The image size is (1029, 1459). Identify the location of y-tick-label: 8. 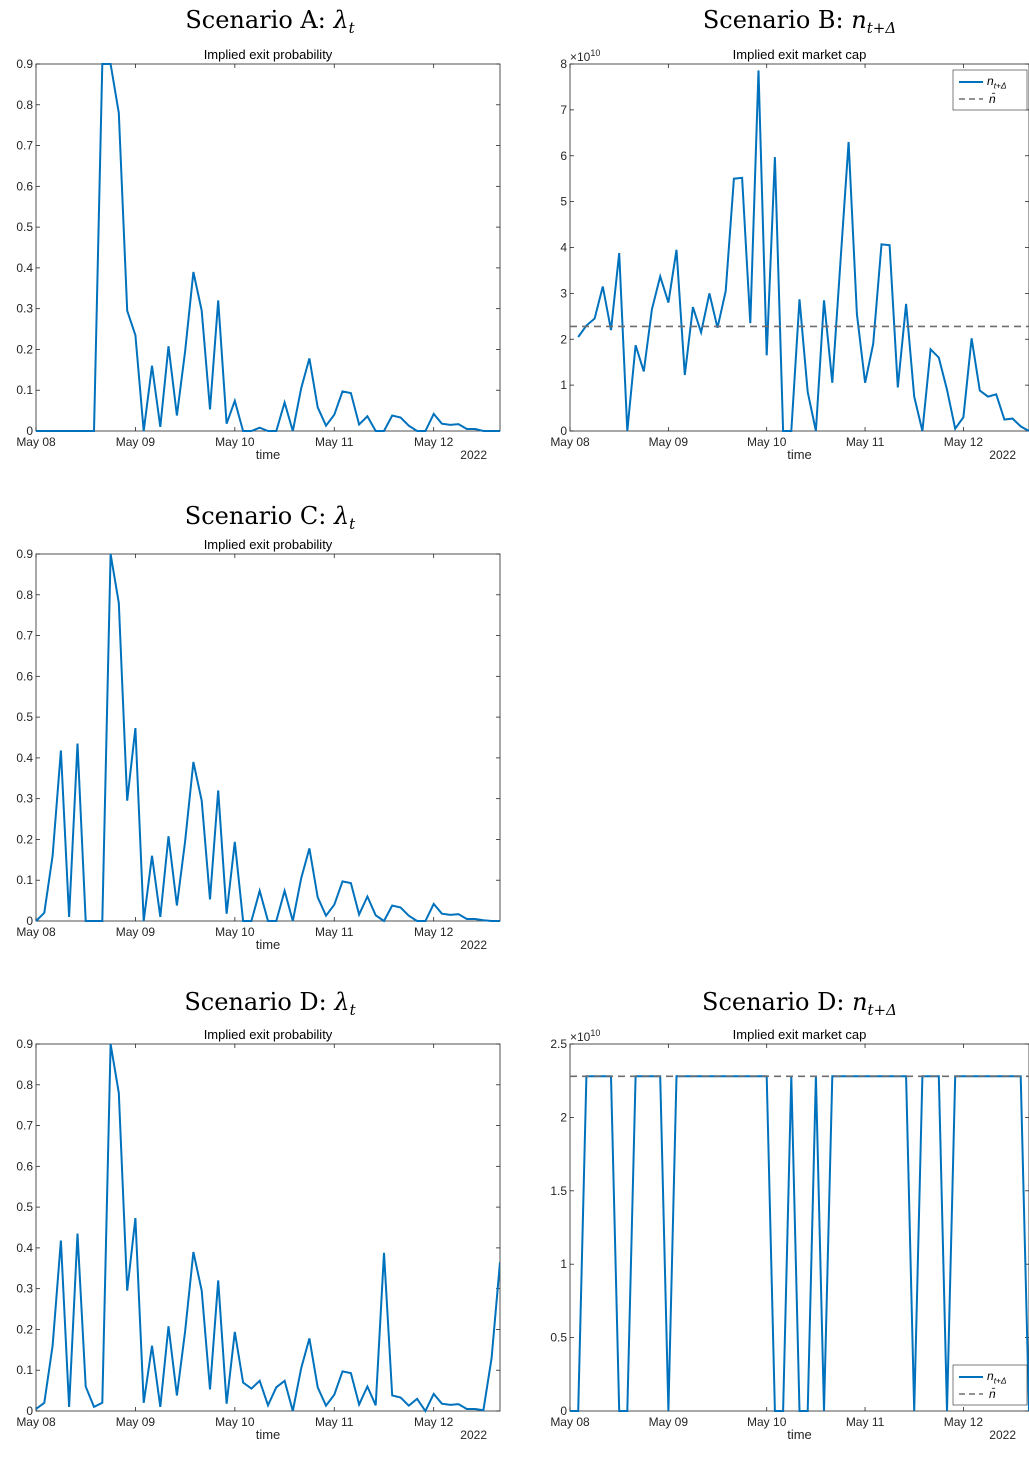
(563, 64).